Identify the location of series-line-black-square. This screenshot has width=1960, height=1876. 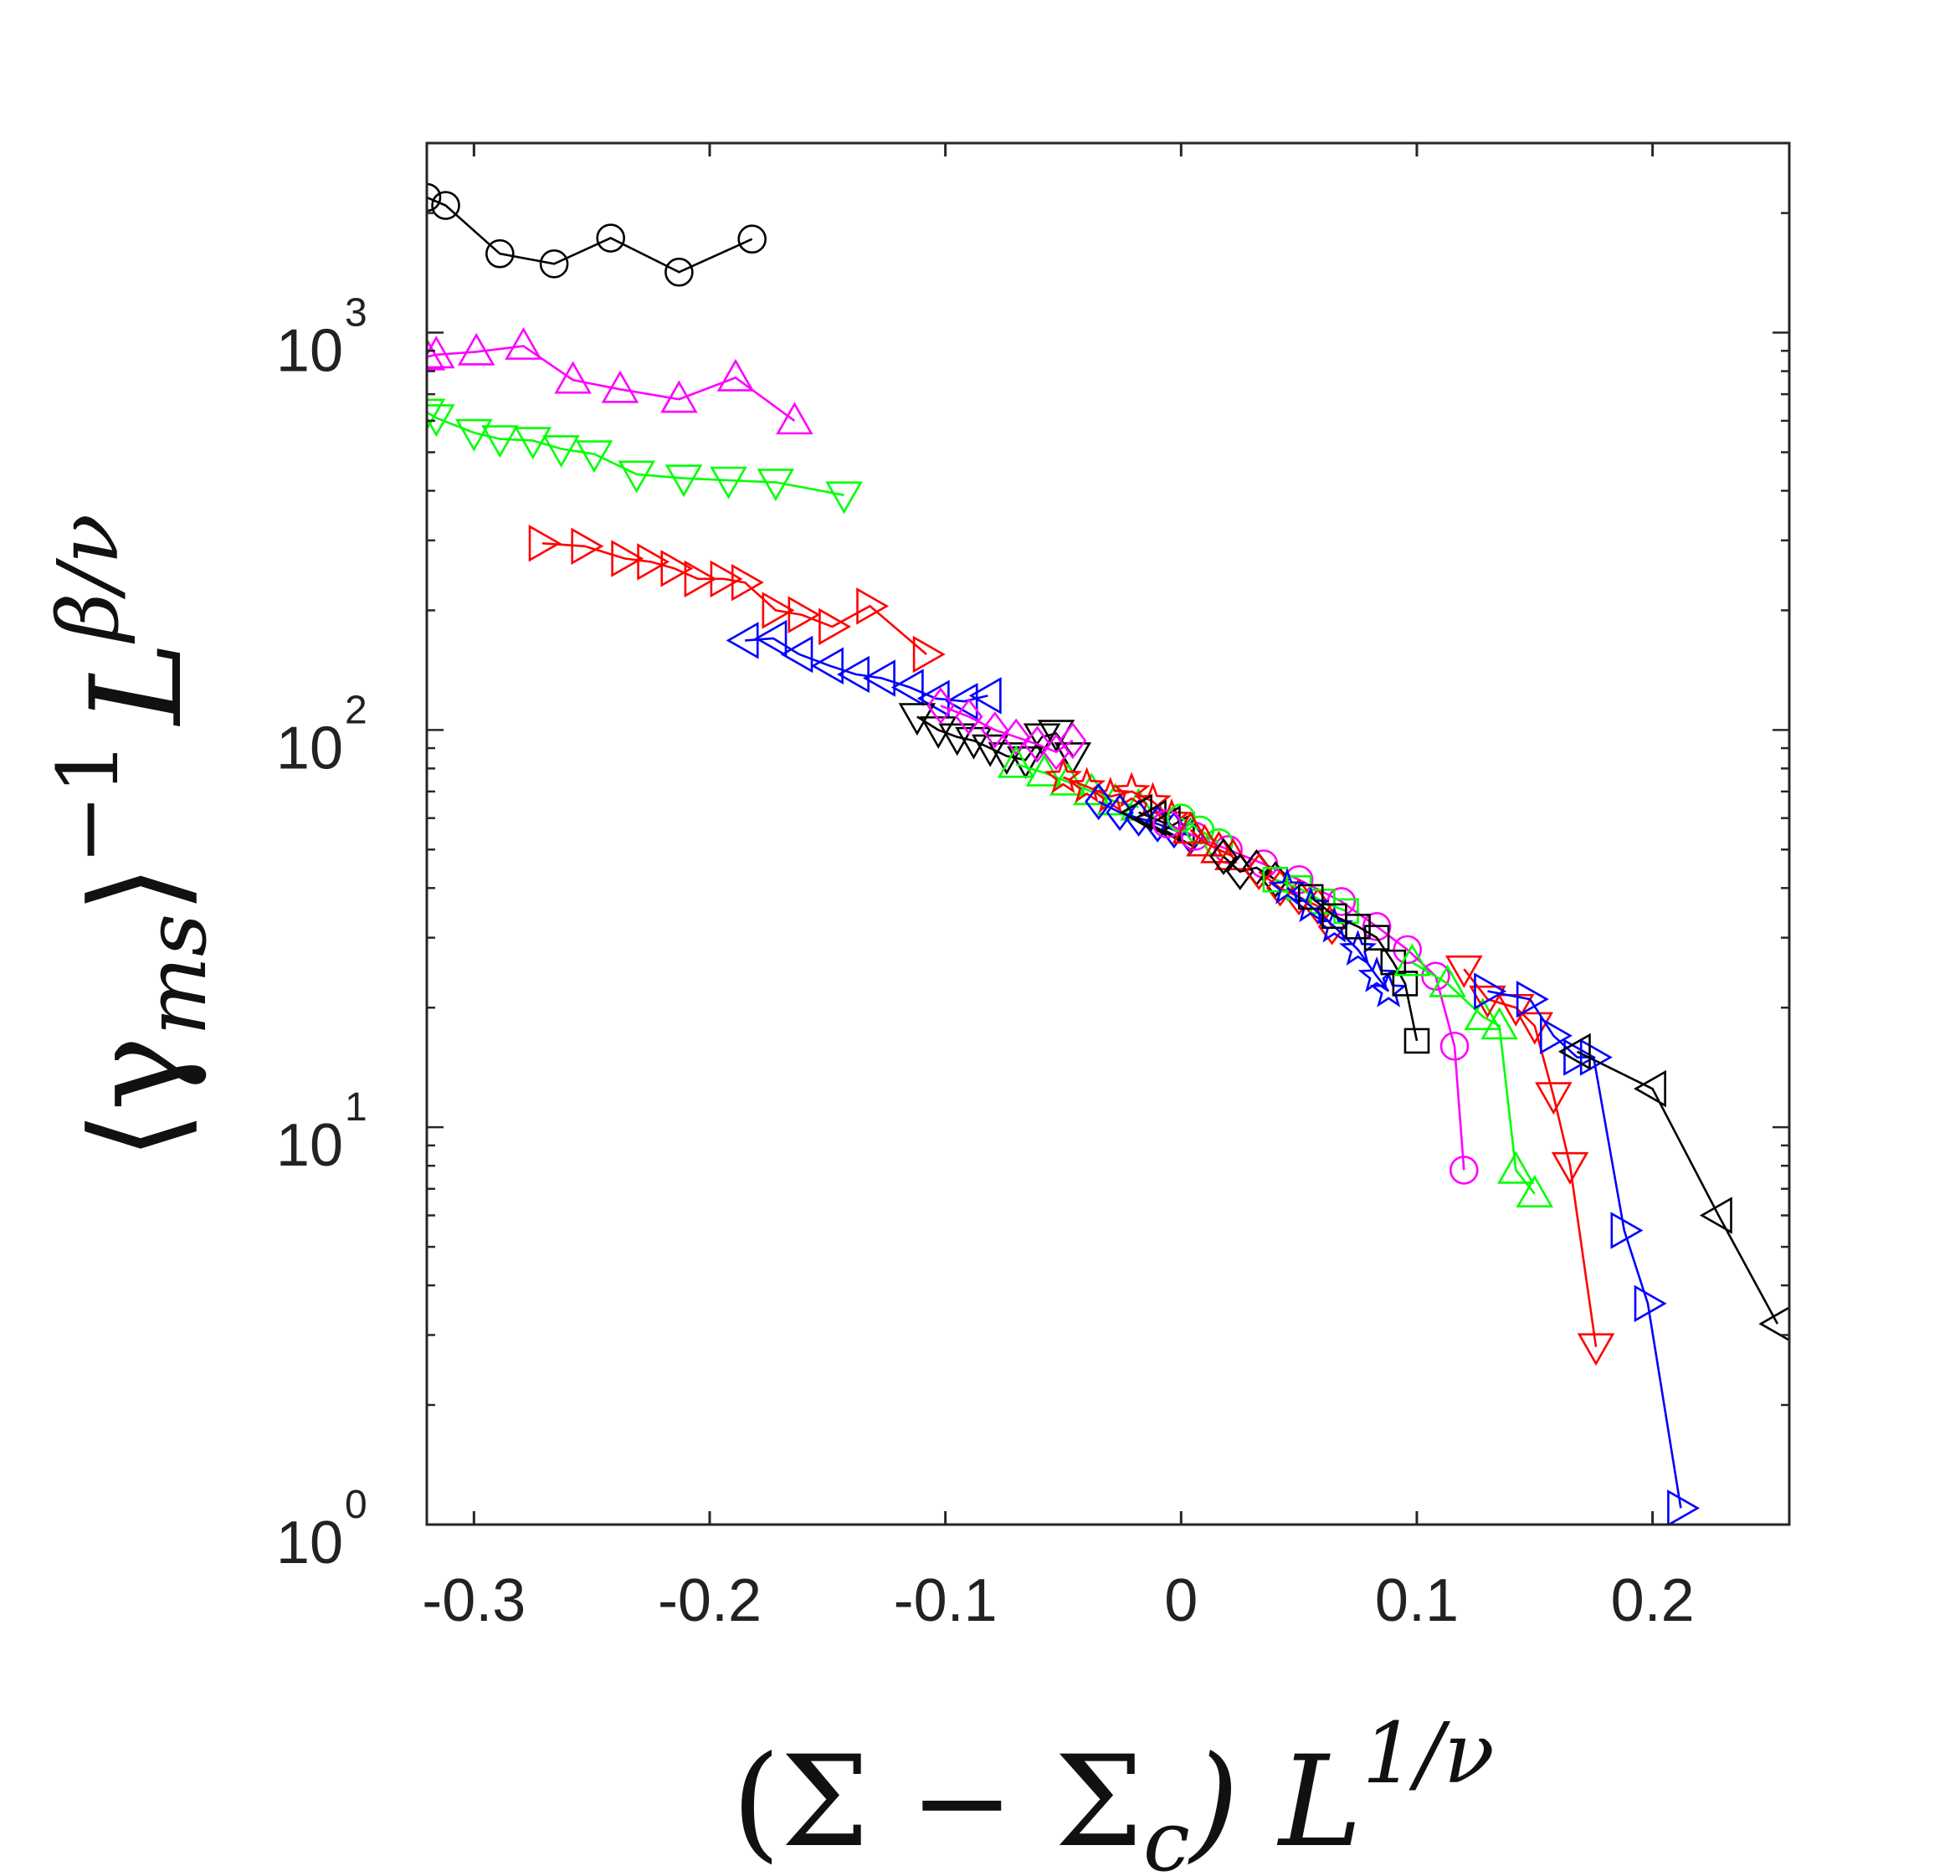
(1364, 968).